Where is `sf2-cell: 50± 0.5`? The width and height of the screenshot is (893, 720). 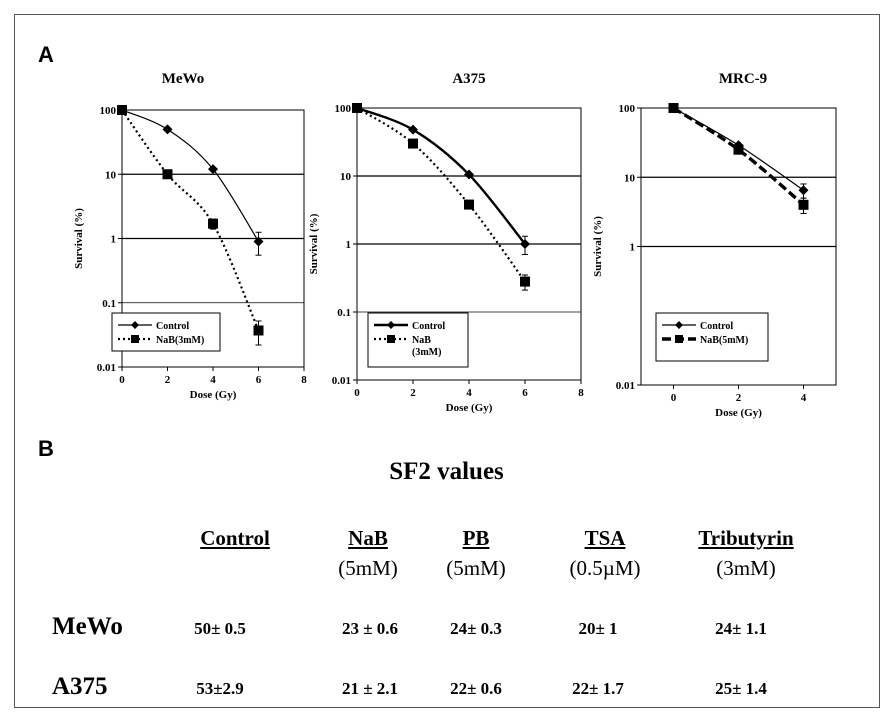
sf2-cell: 50± 0.5 is located at coordinates (220, 628).